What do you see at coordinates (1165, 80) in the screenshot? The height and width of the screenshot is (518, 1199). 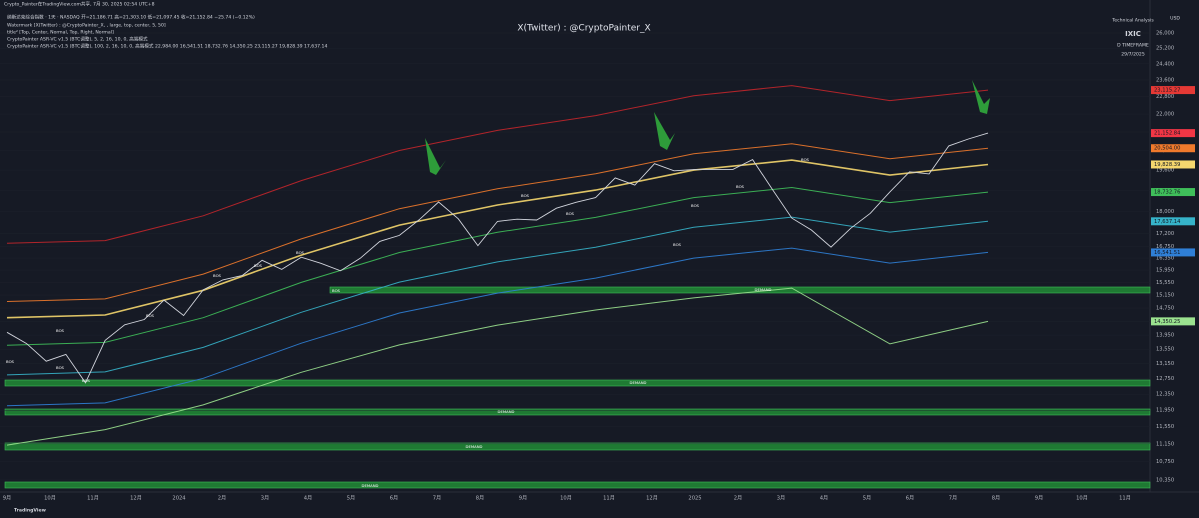 I see `y-tick-label: 23,600` at bounding box center [1165, 80].